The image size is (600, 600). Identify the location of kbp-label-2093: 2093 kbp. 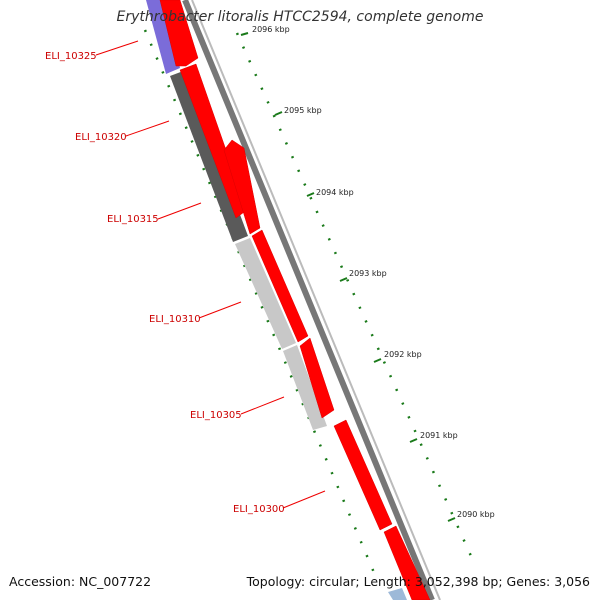
(368, 273).